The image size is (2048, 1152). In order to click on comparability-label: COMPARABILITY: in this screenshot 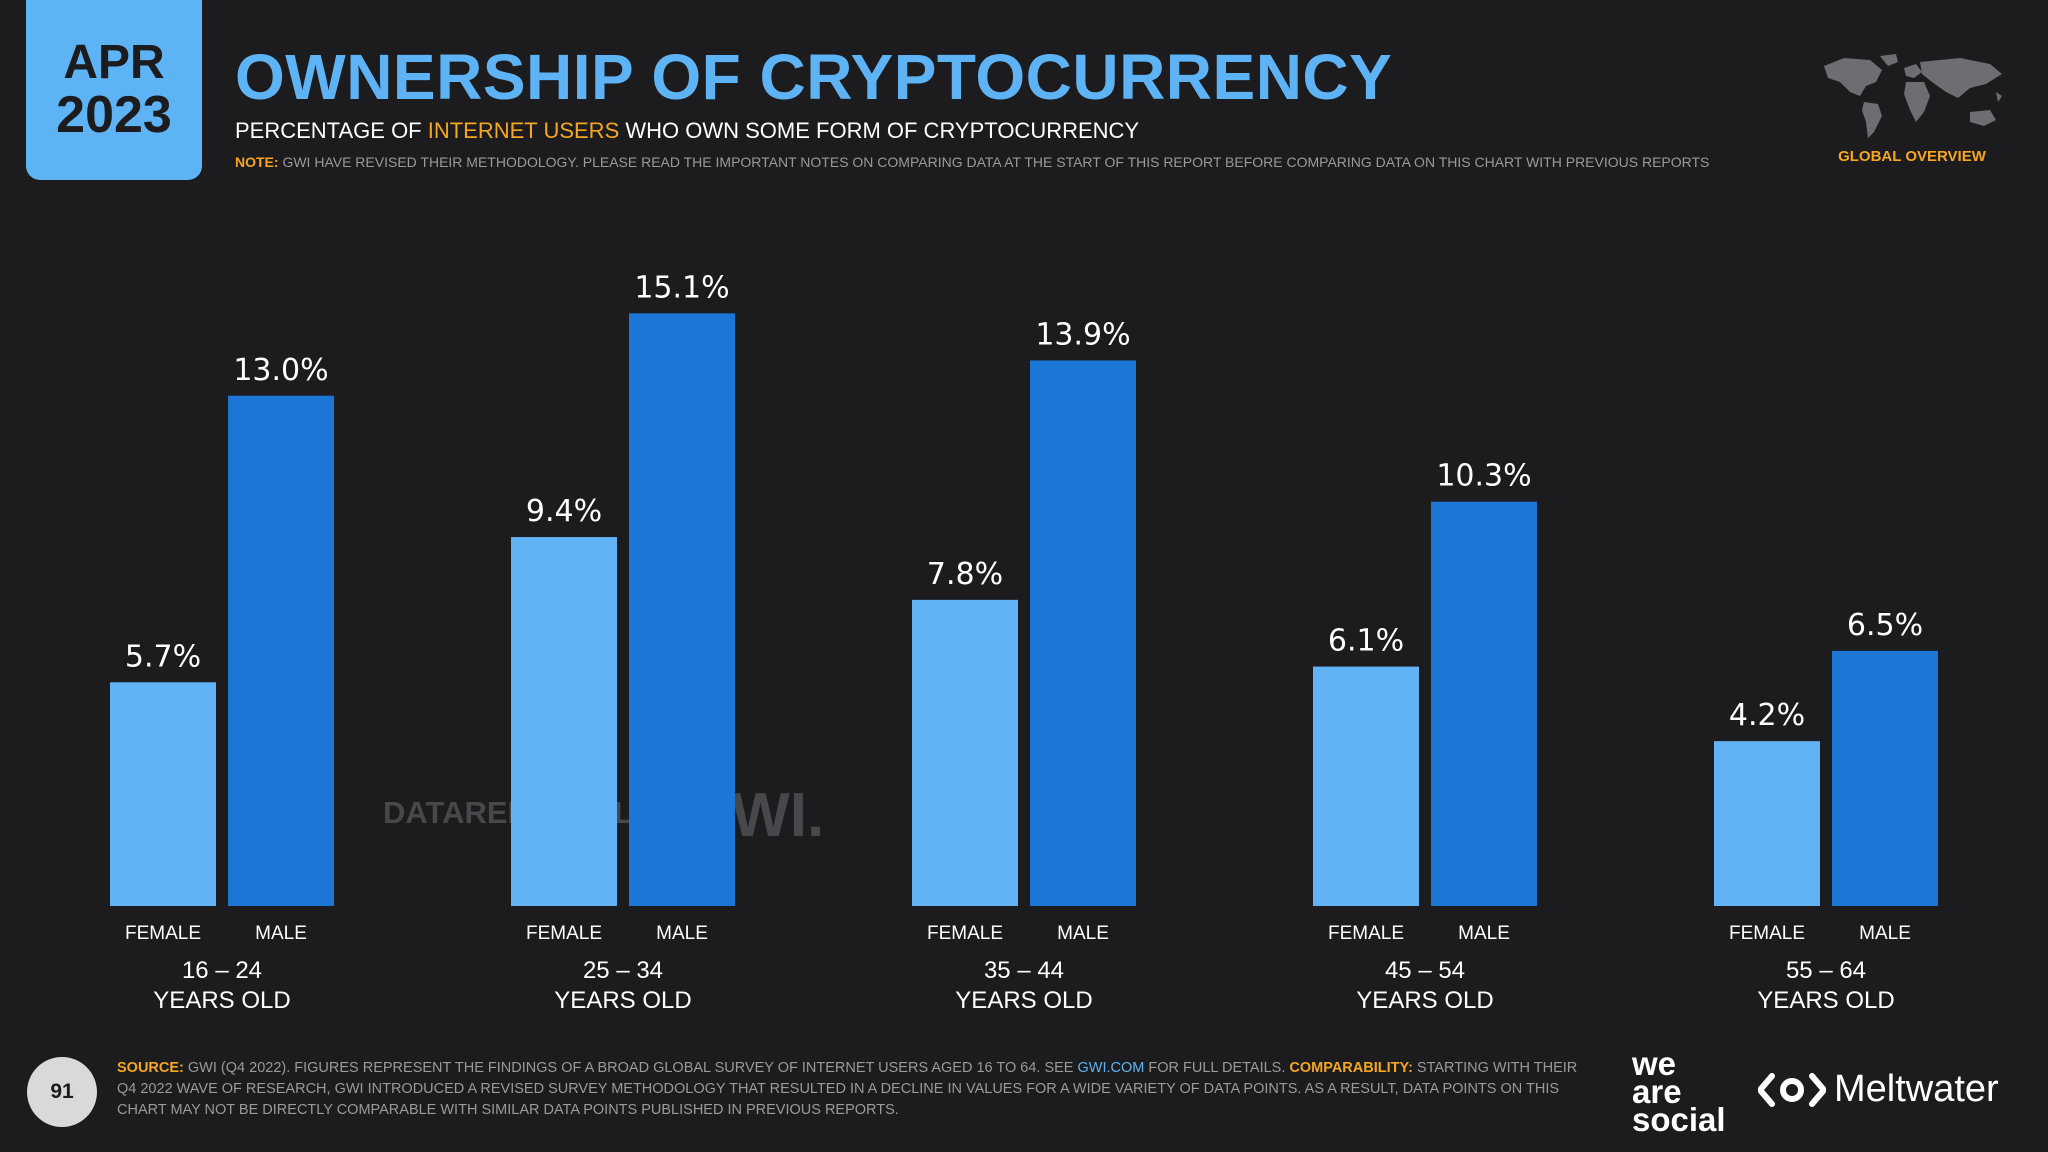, I will do `click(1351, 1068)`.